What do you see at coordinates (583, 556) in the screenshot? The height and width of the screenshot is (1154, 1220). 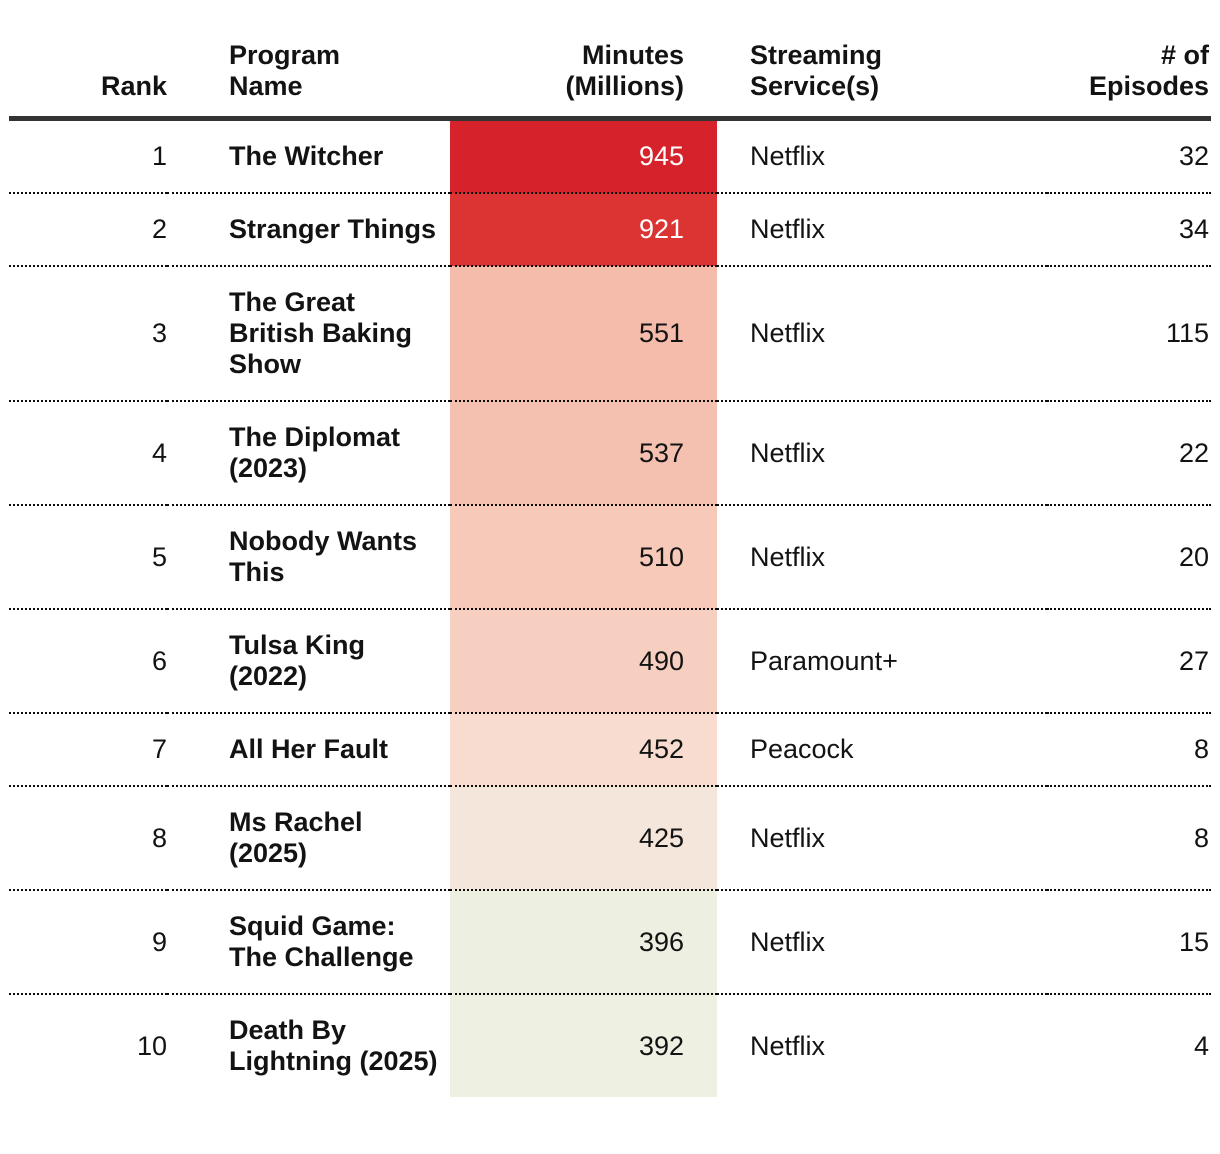 I see `minutes-heatmap-cell: 510` at bounding box center [583, 556].